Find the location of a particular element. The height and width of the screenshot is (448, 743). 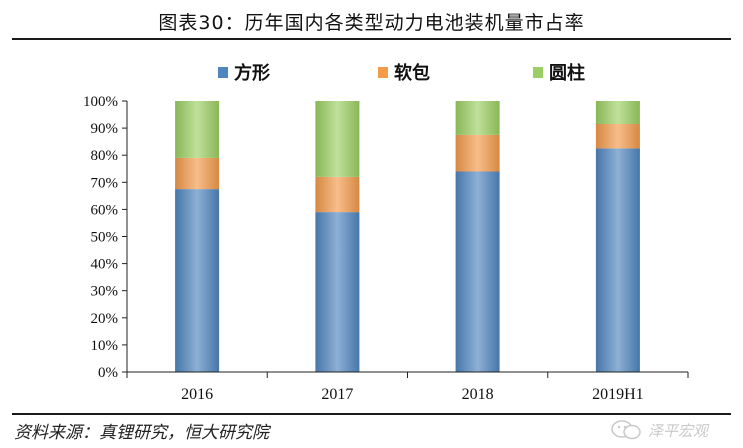

wechat-watermark-icon is located at coordinates (626, 430).